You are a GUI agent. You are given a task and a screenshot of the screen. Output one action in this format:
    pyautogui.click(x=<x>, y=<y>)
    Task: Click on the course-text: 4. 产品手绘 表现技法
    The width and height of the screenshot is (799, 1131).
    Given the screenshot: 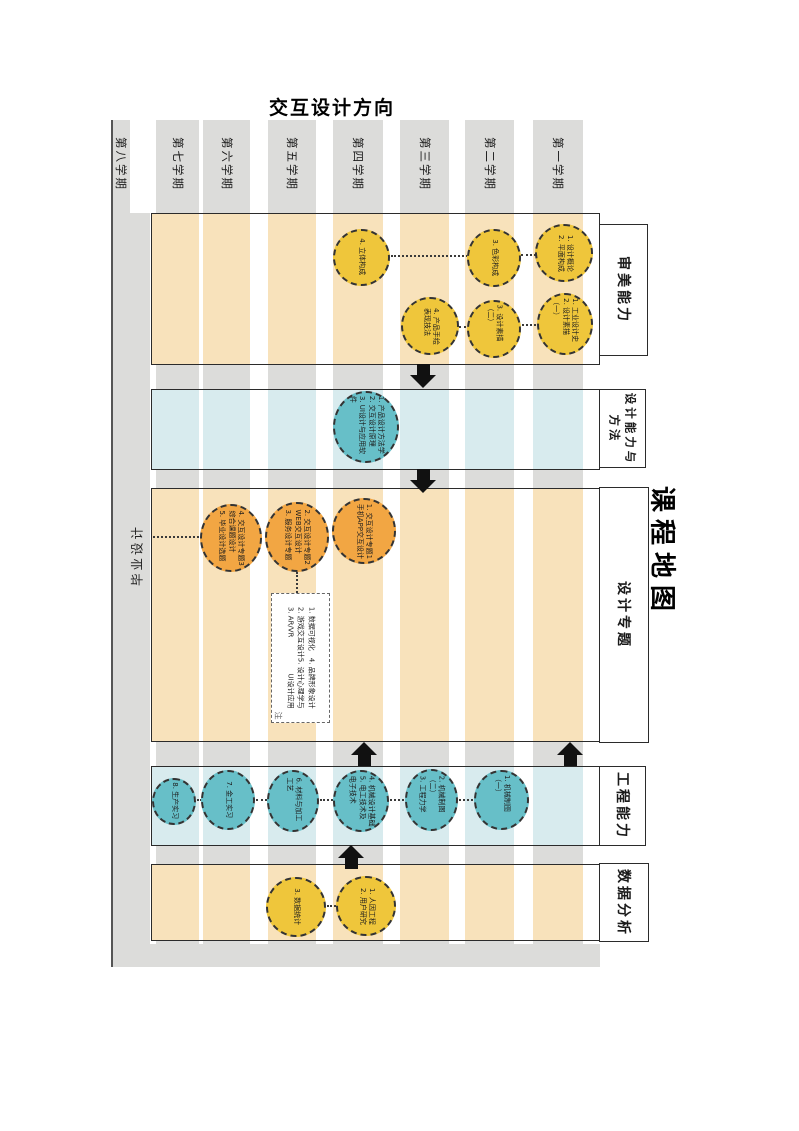 What is the action you would take?
    pyautogui.click(x=430, y=326)
    